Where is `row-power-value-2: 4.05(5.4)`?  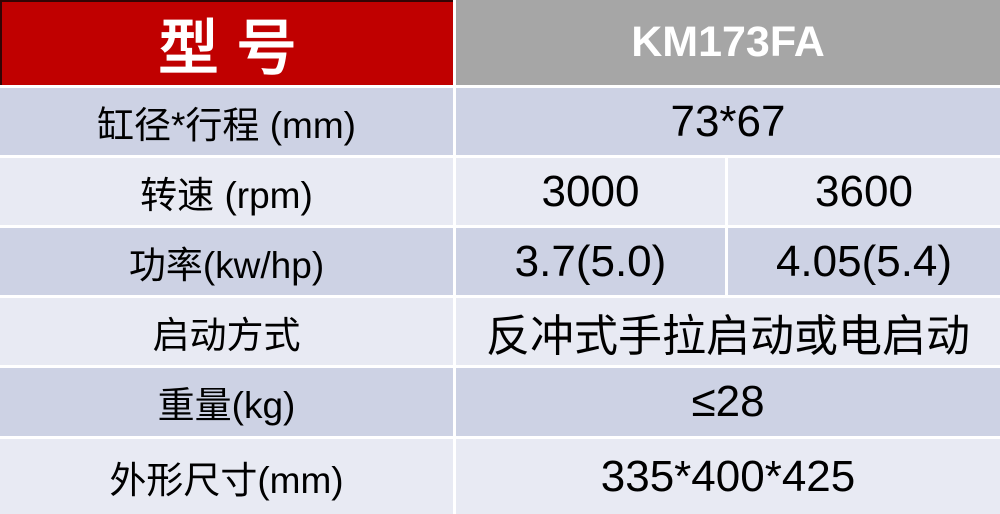
row-power-value-2: 4.05(5.4) is located at coordinates (864, 261).